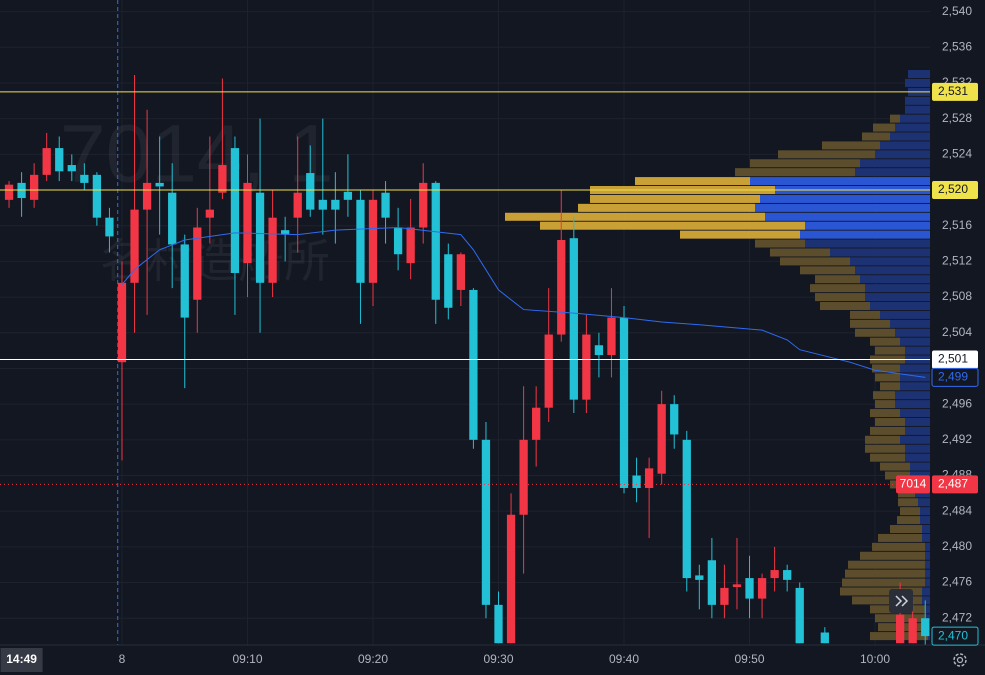  What do you see at coordinates (901, 601) in the screenshot?
I see `scroll-to-realtime-button` at bounding box center [901, 601].